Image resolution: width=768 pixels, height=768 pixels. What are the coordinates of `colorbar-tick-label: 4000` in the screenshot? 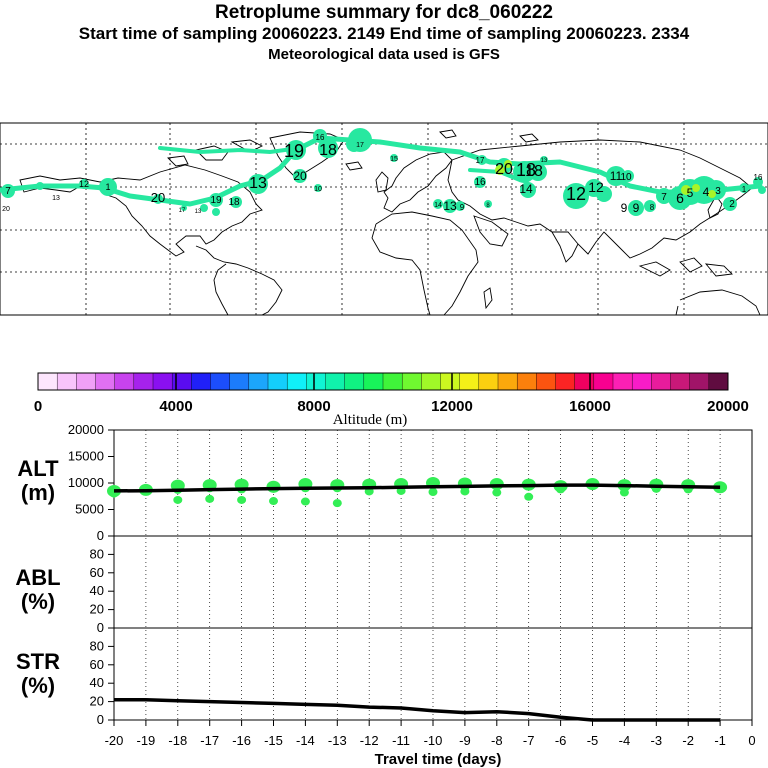 It's located at (175, 406).